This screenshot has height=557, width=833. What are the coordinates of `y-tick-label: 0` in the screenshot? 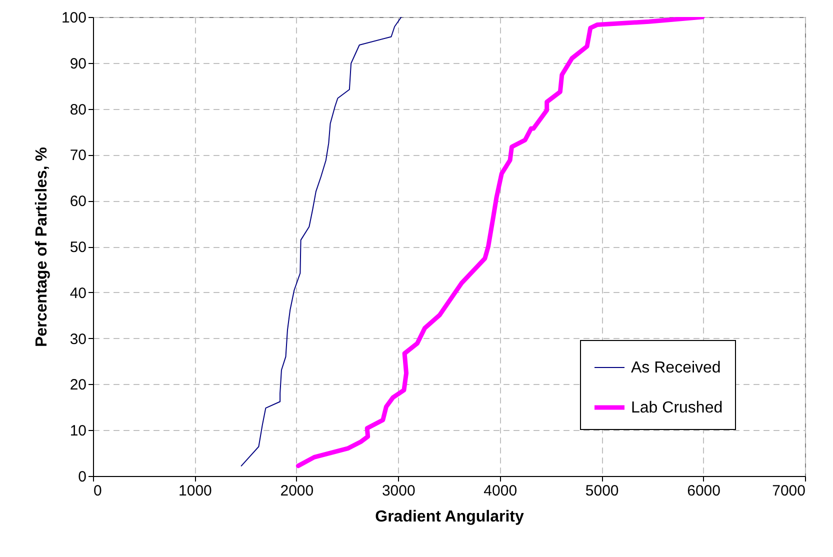 It's located at (82, 477).